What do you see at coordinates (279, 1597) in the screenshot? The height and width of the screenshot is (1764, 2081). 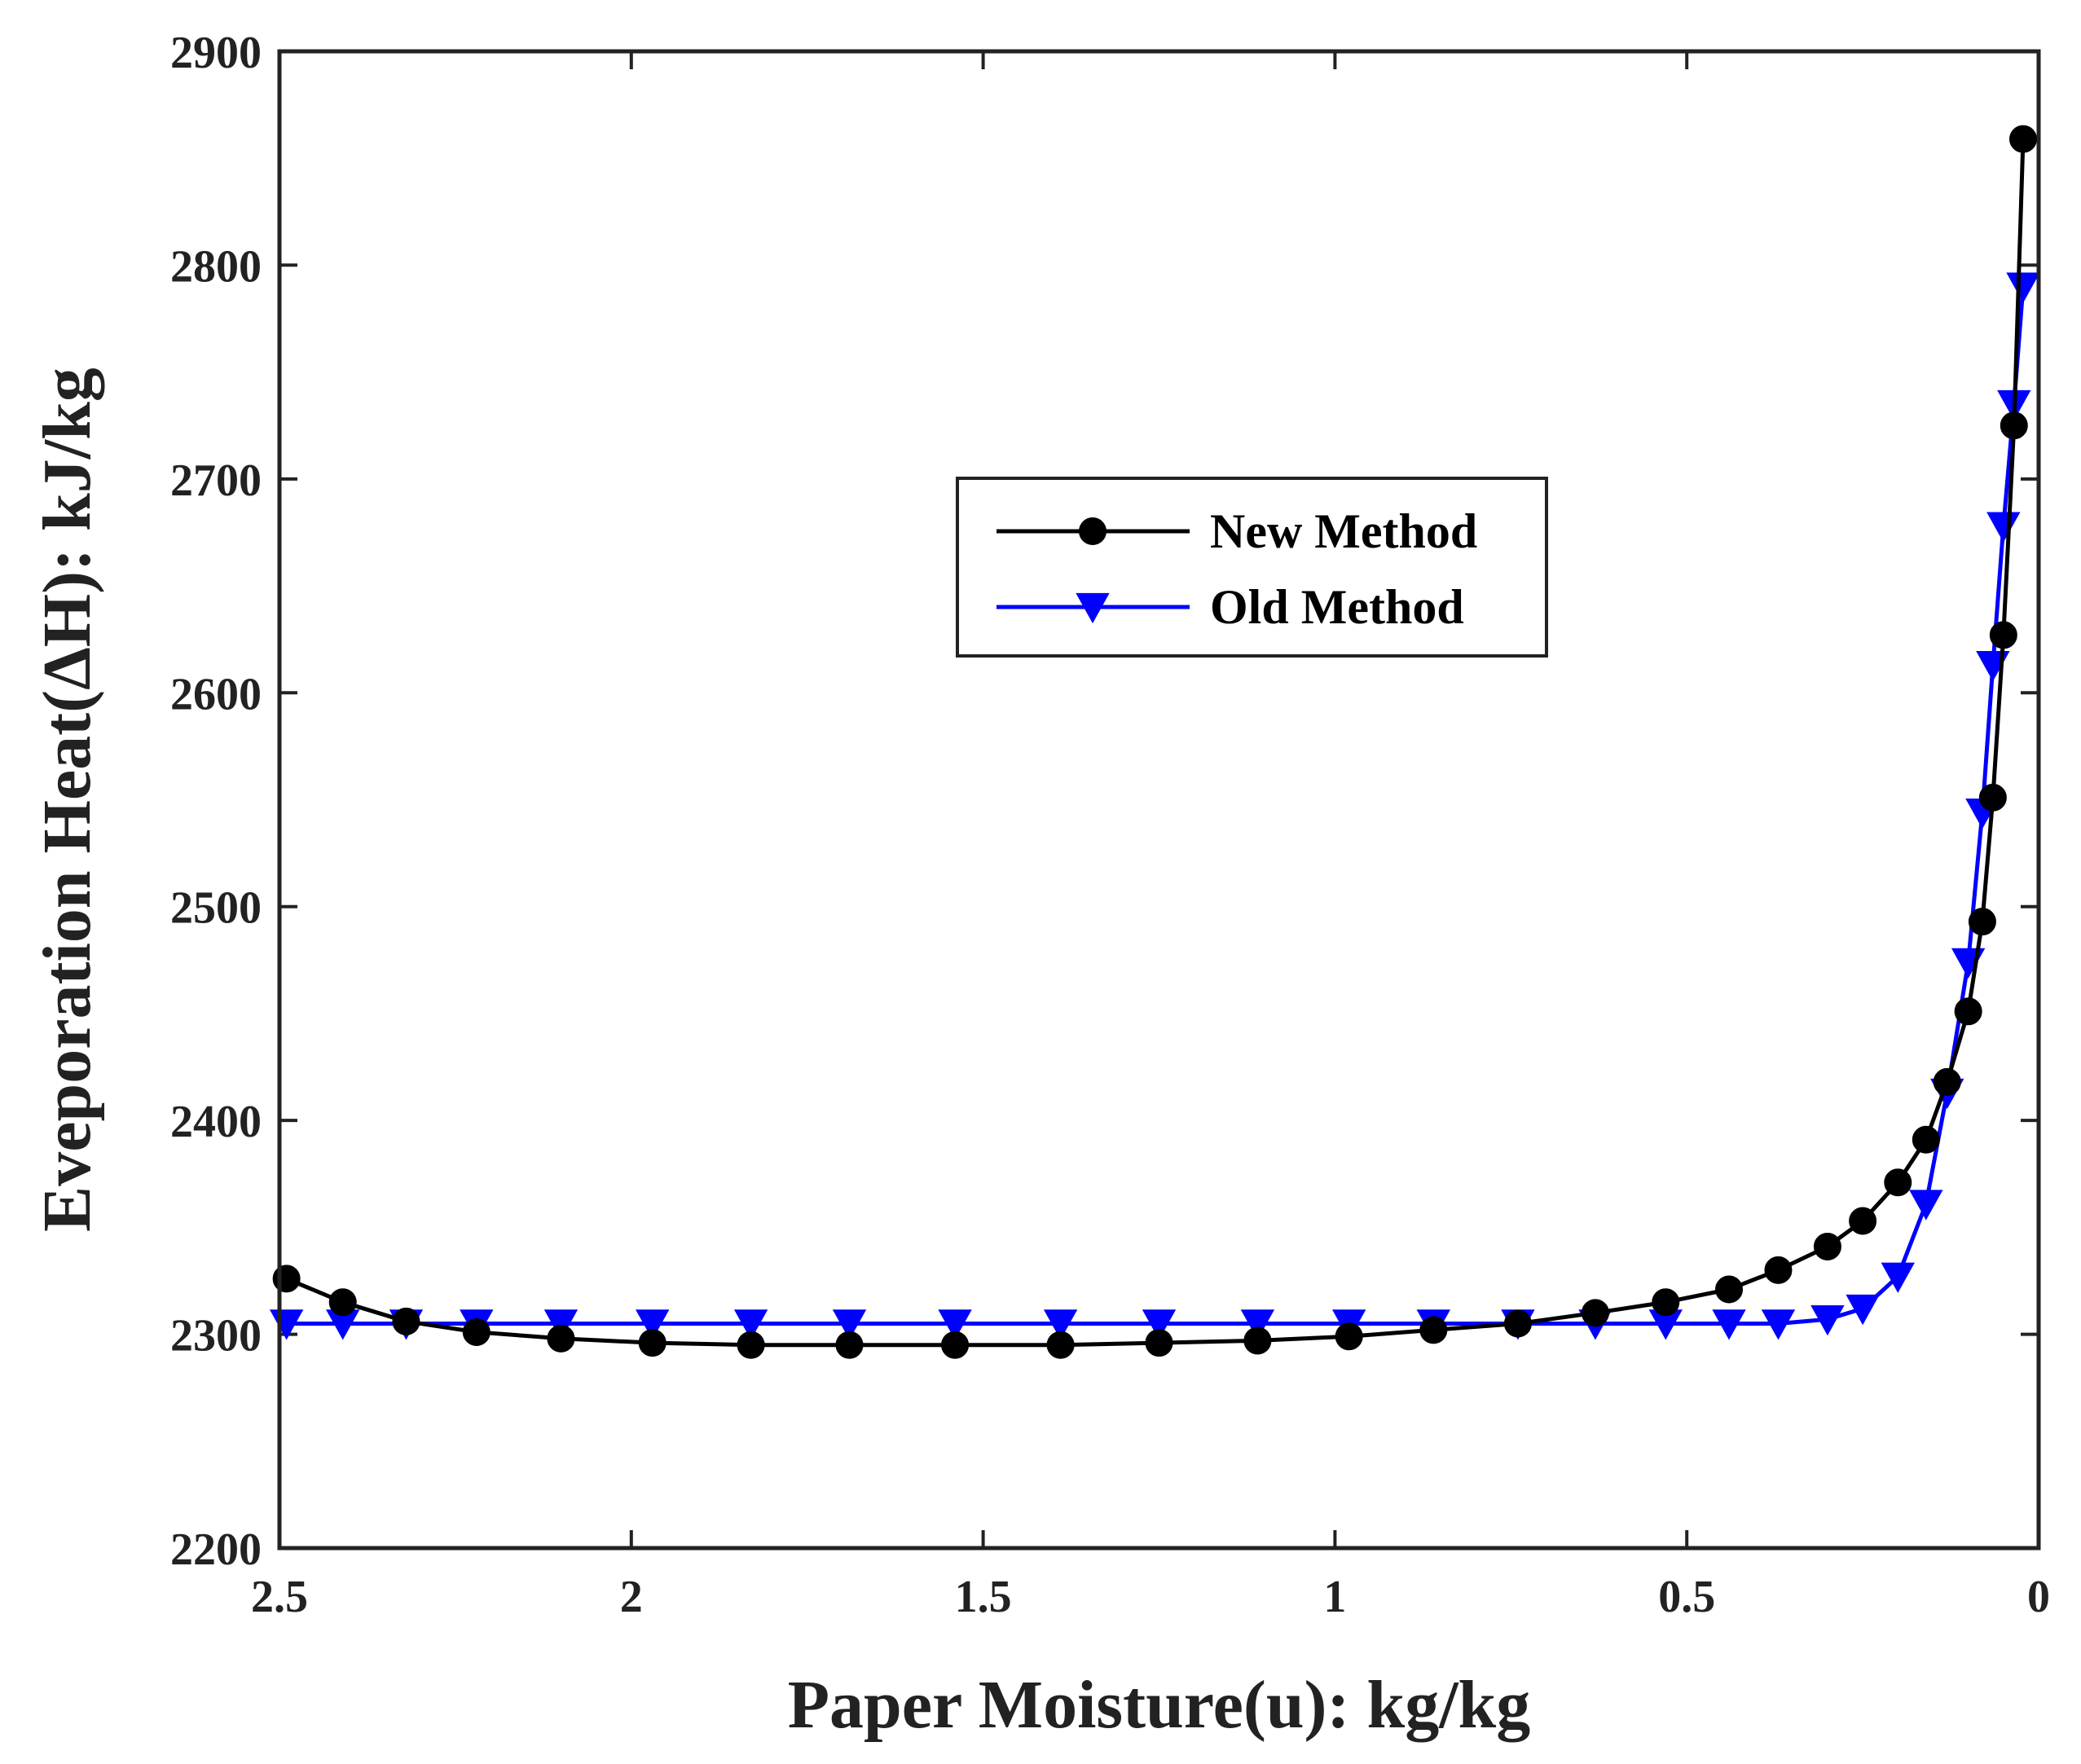 I see `x-tick-label: 2.5` at bounding box center [279, 1597].